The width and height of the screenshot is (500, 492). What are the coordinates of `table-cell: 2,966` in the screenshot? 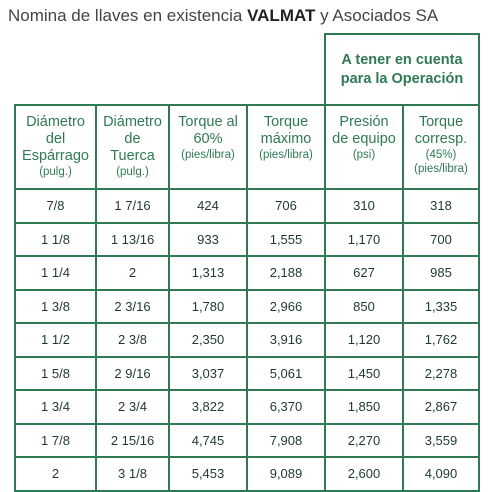 It's located at (286, 306).